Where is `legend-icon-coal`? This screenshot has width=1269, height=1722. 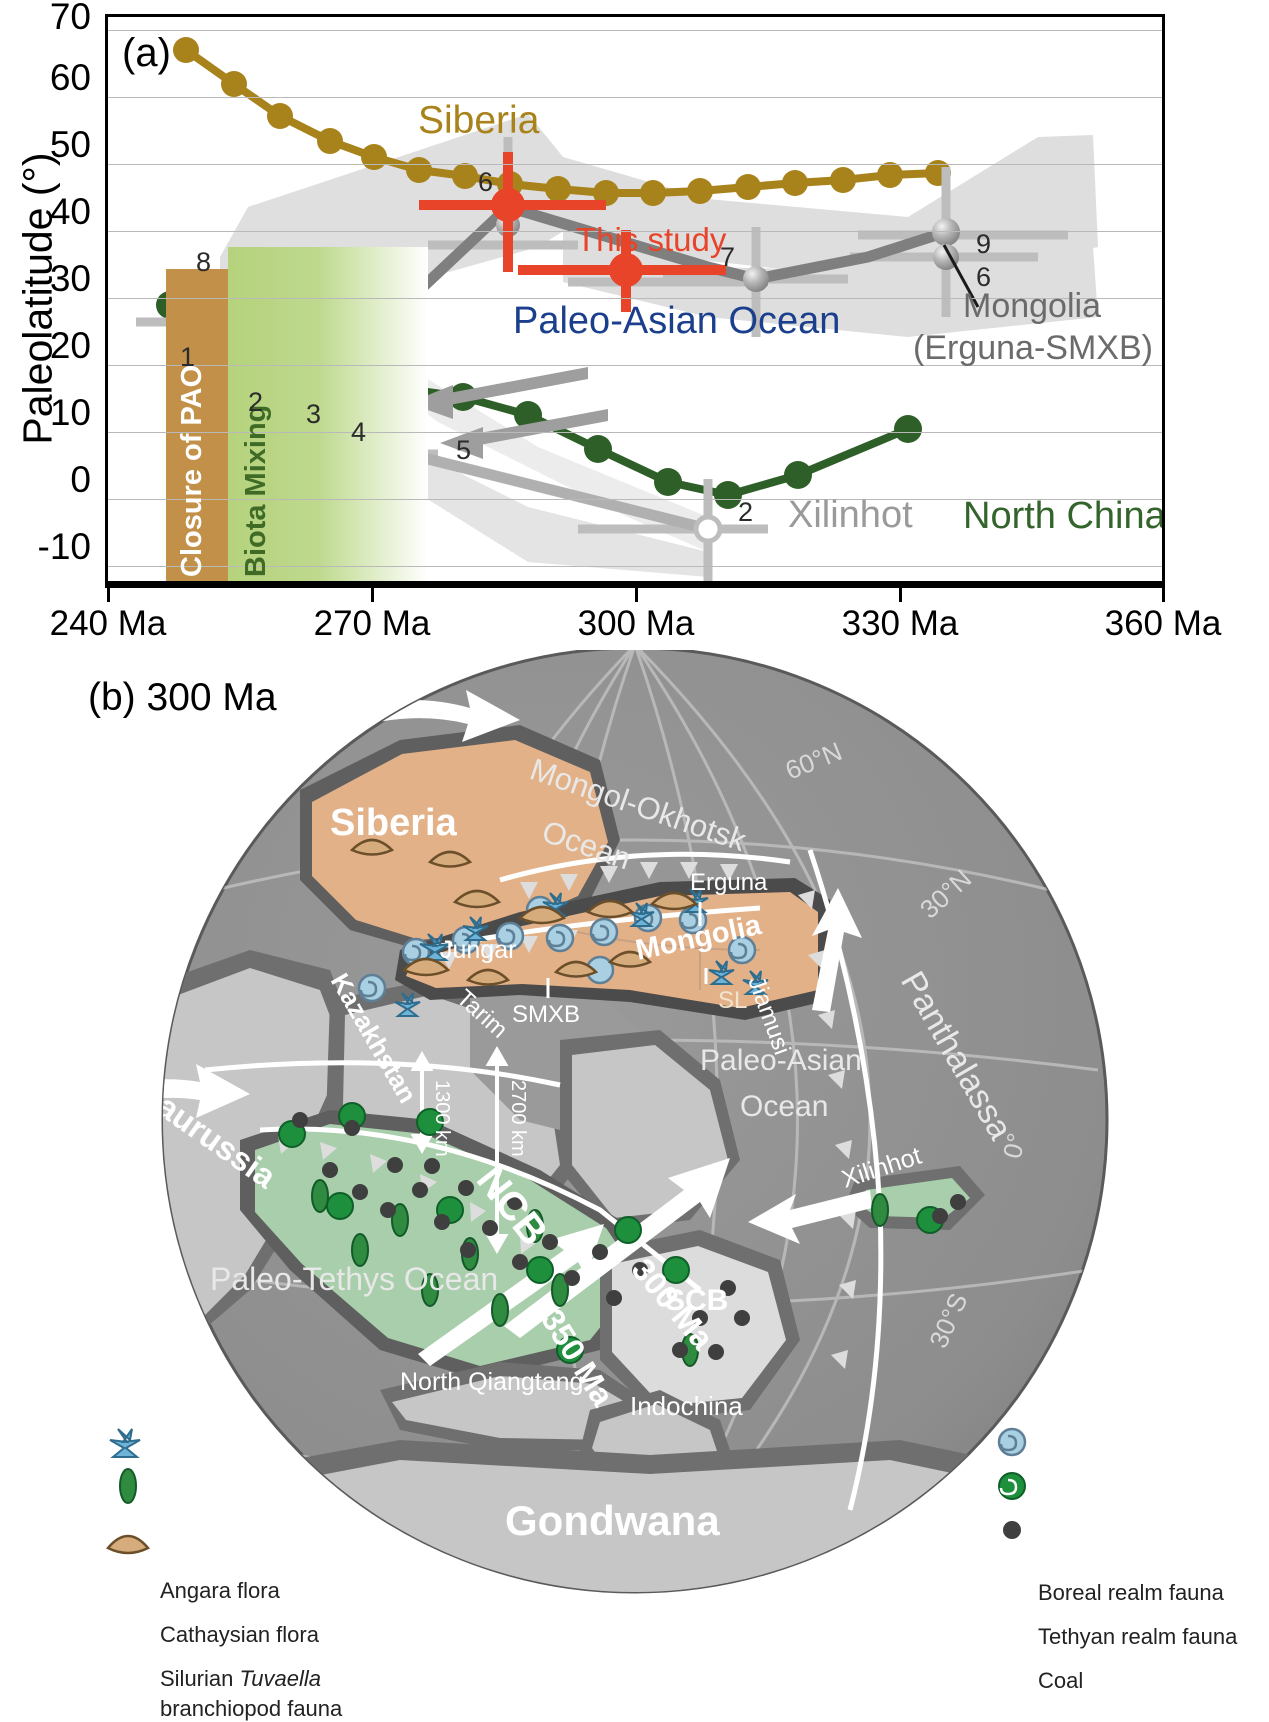
legend-icon-coal is located at coordinates (1012, 1530).